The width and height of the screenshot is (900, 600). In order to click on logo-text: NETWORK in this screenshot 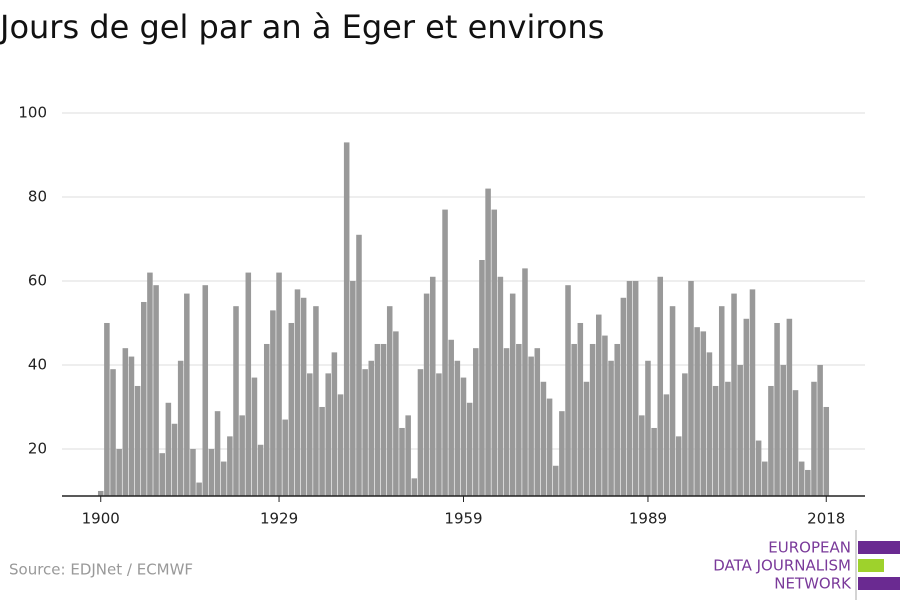, I will do `click(813, 584)`.